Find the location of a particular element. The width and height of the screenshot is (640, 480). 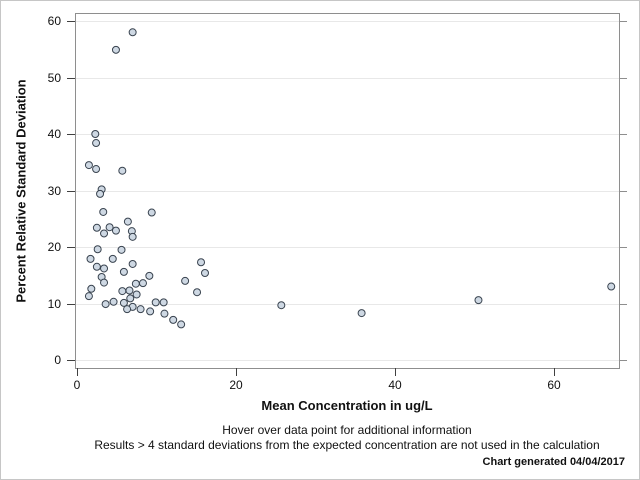

x-tick-label: 40 is located at coordinates (395, 385).